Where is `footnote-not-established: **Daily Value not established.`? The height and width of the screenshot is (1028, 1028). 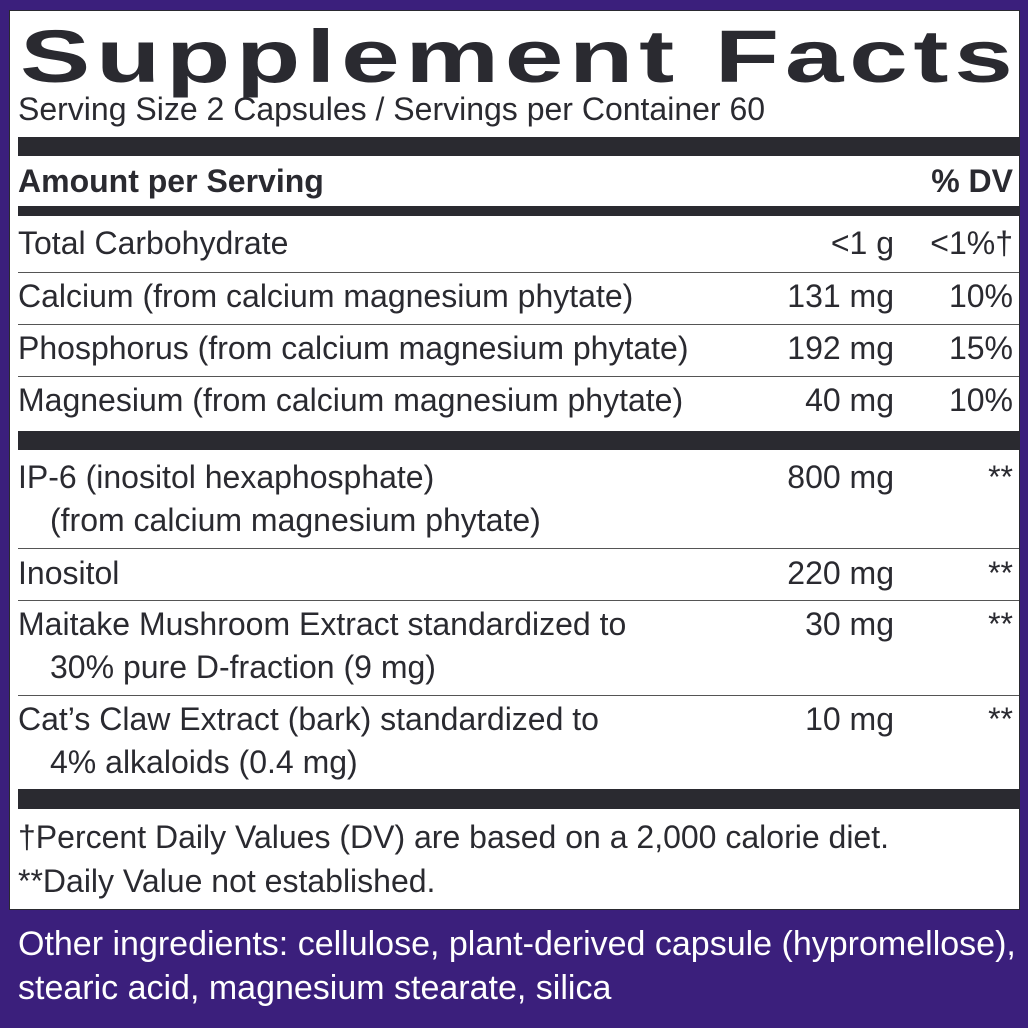
footnote-not-established: **Daily Value not established. is located at coordinates (227, 881).